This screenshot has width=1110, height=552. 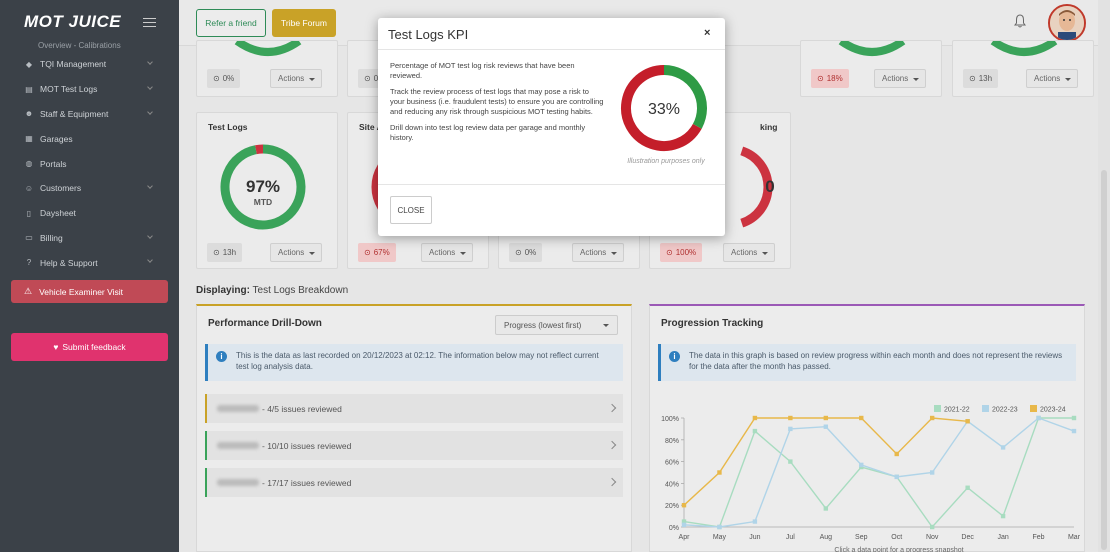 I want to click on sidebar-item-daysheet: ▯ Daysheet, so click(x=89, y=213).